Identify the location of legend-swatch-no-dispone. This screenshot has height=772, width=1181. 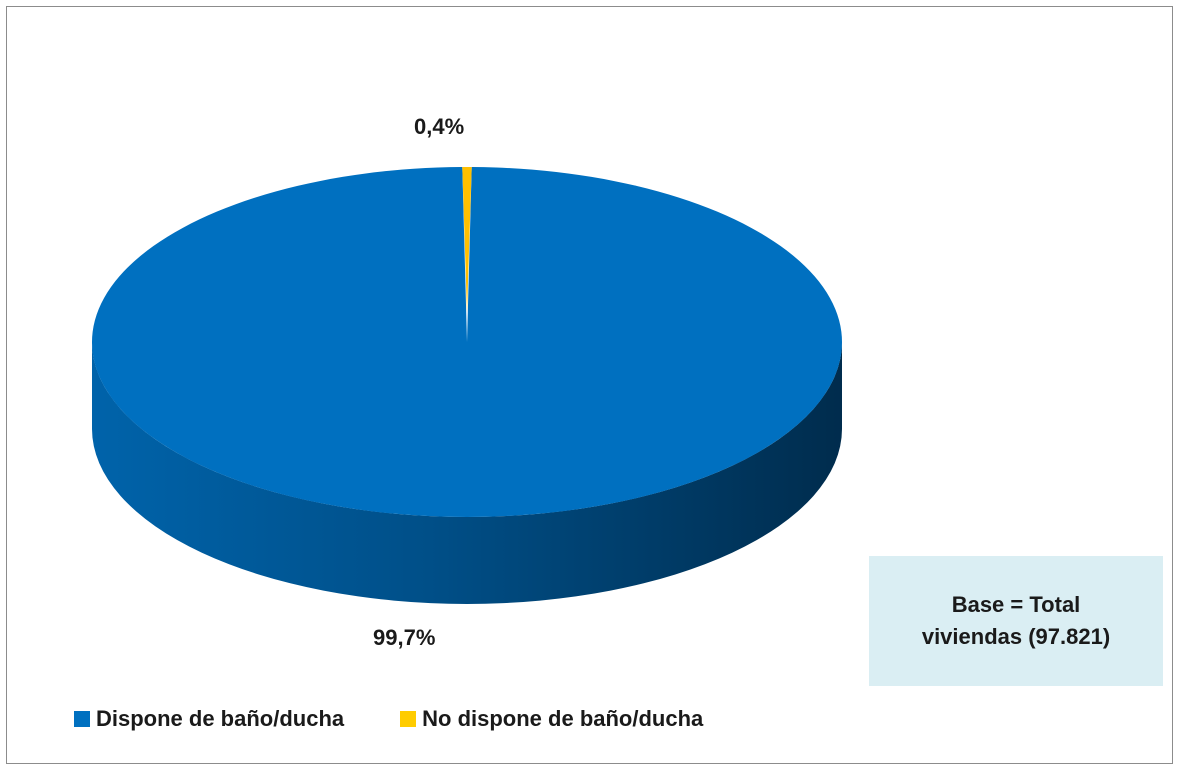
(408, 719).